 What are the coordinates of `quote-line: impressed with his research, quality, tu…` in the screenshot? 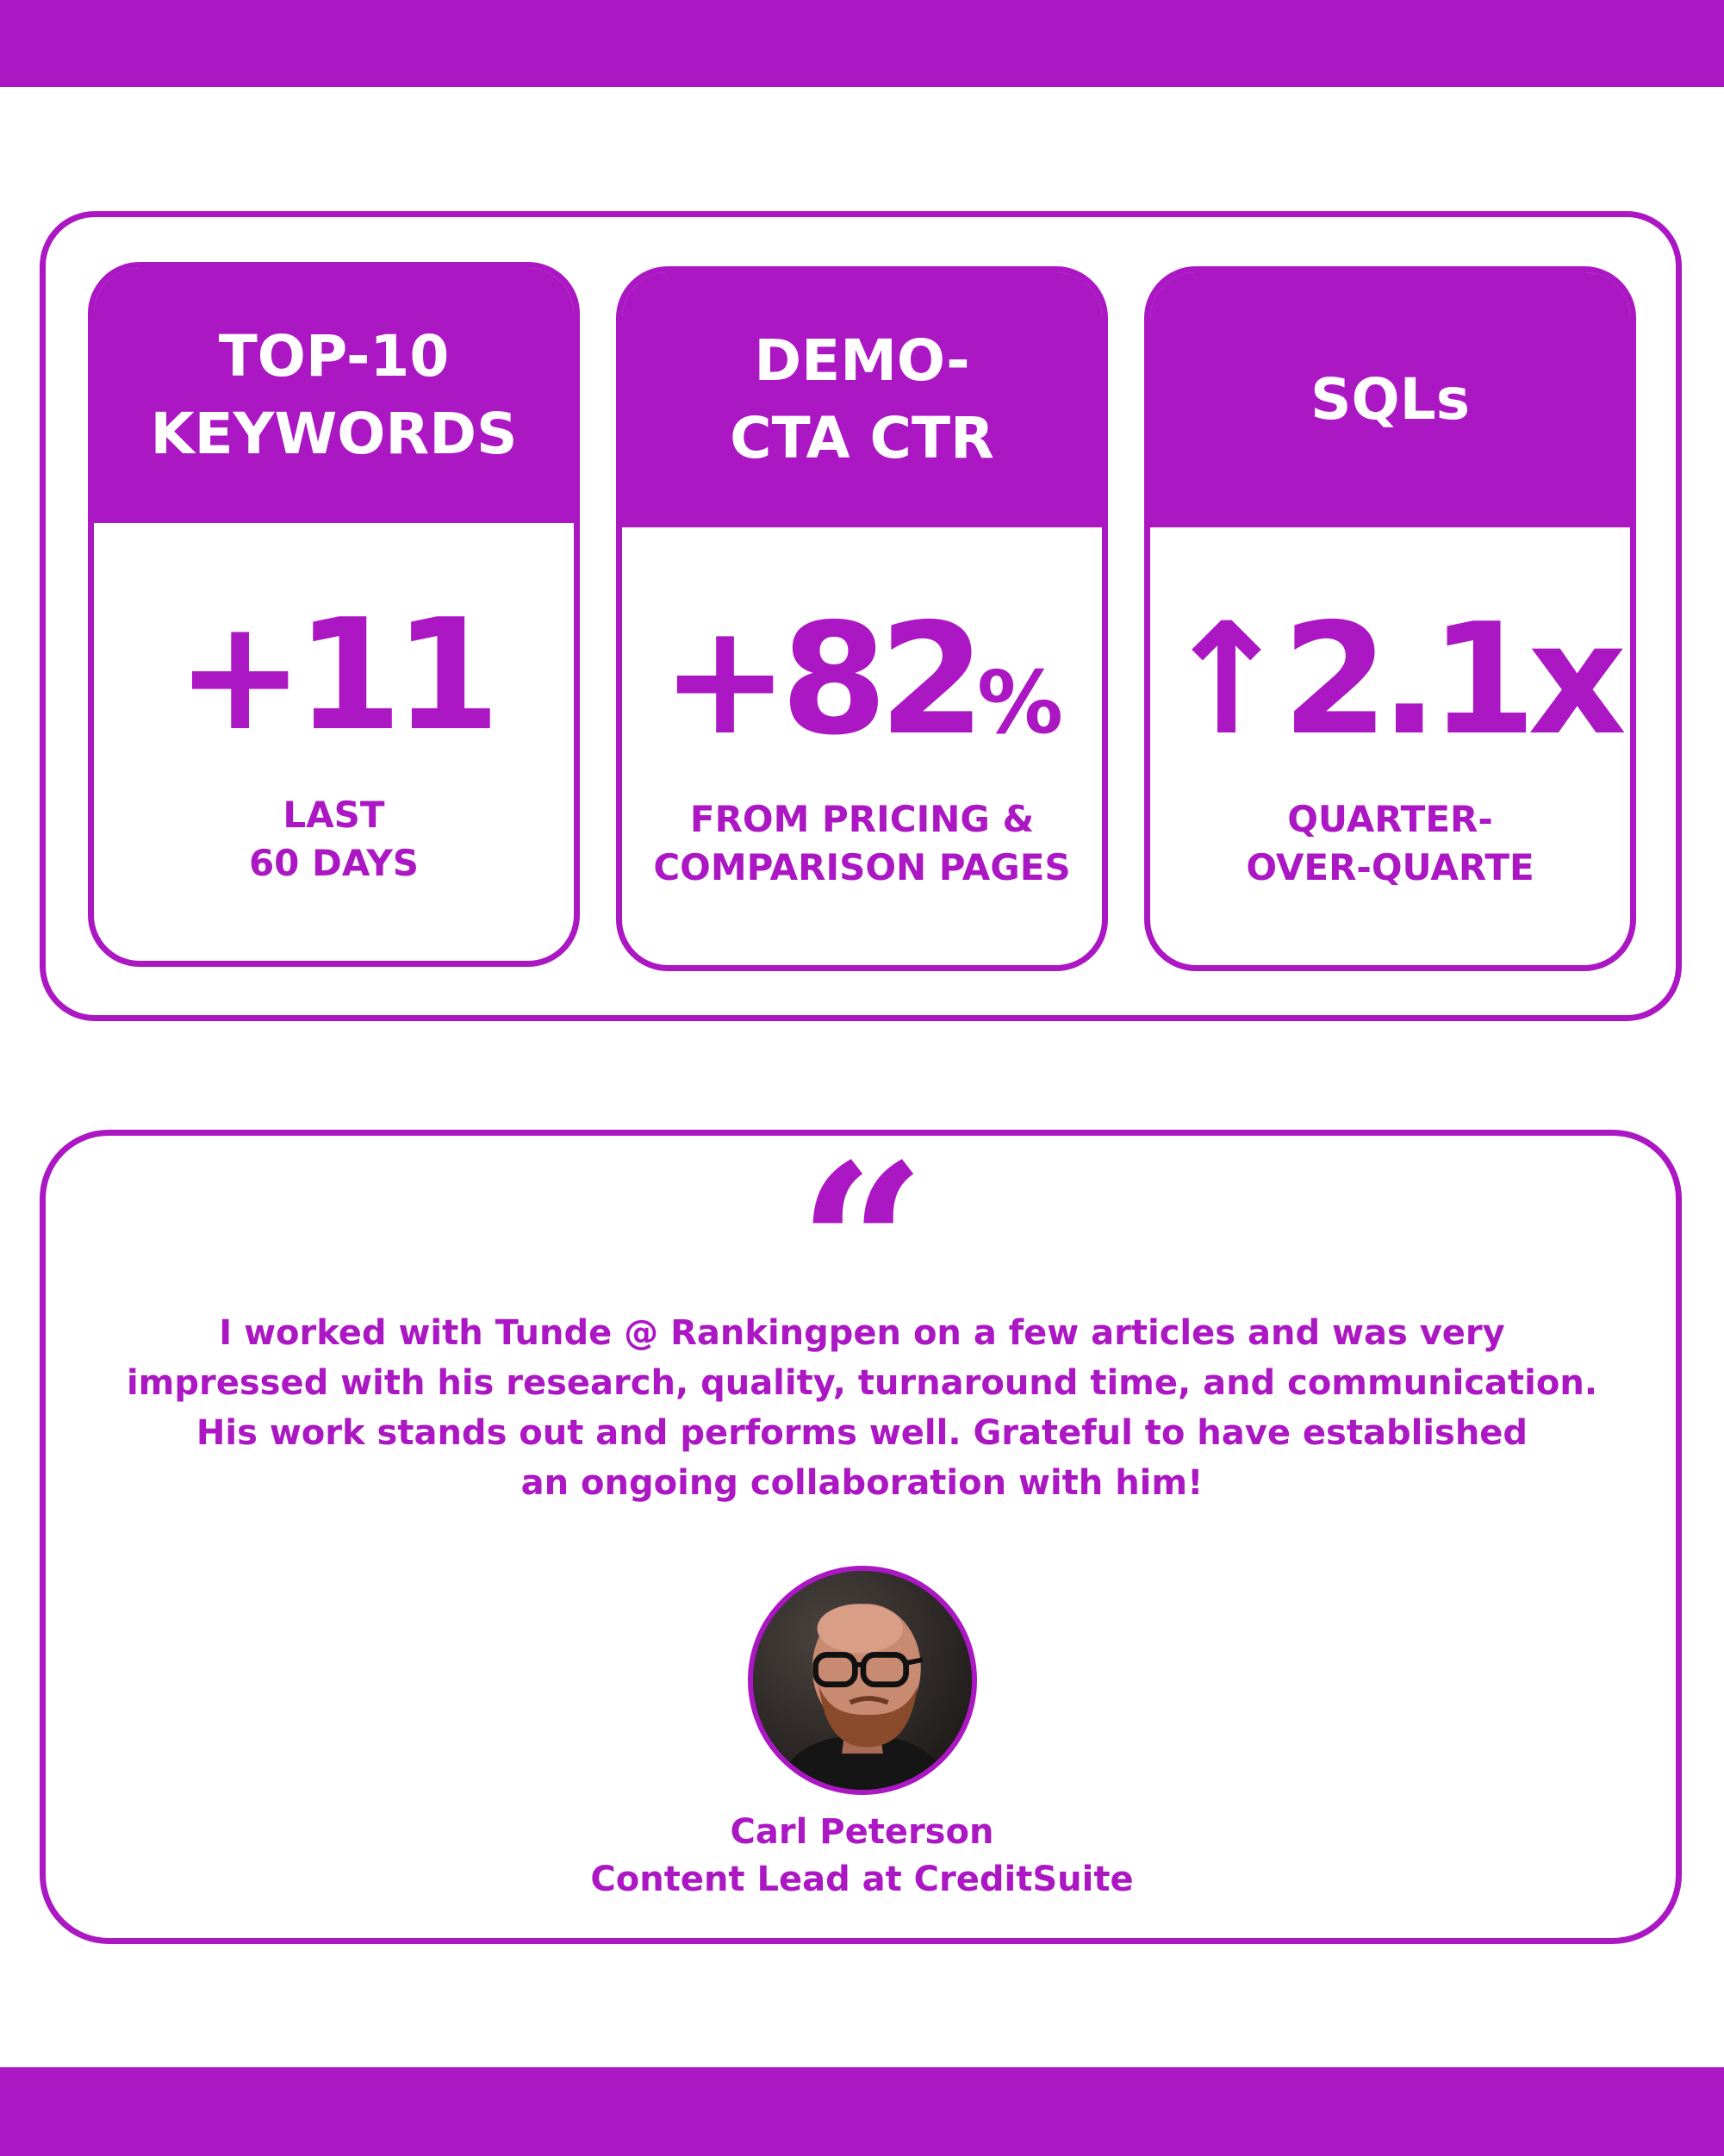 It's located at (862, 1383).